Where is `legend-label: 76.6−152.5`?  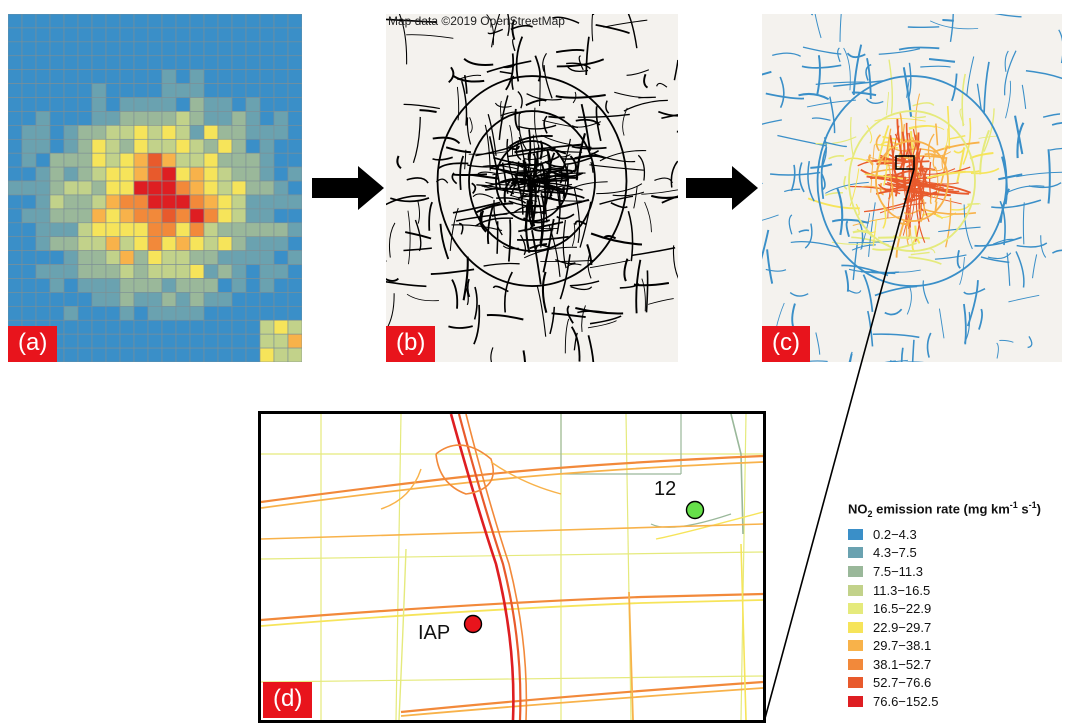 legend-label: 76.6−152.5 is located at coordinates (906, 702).